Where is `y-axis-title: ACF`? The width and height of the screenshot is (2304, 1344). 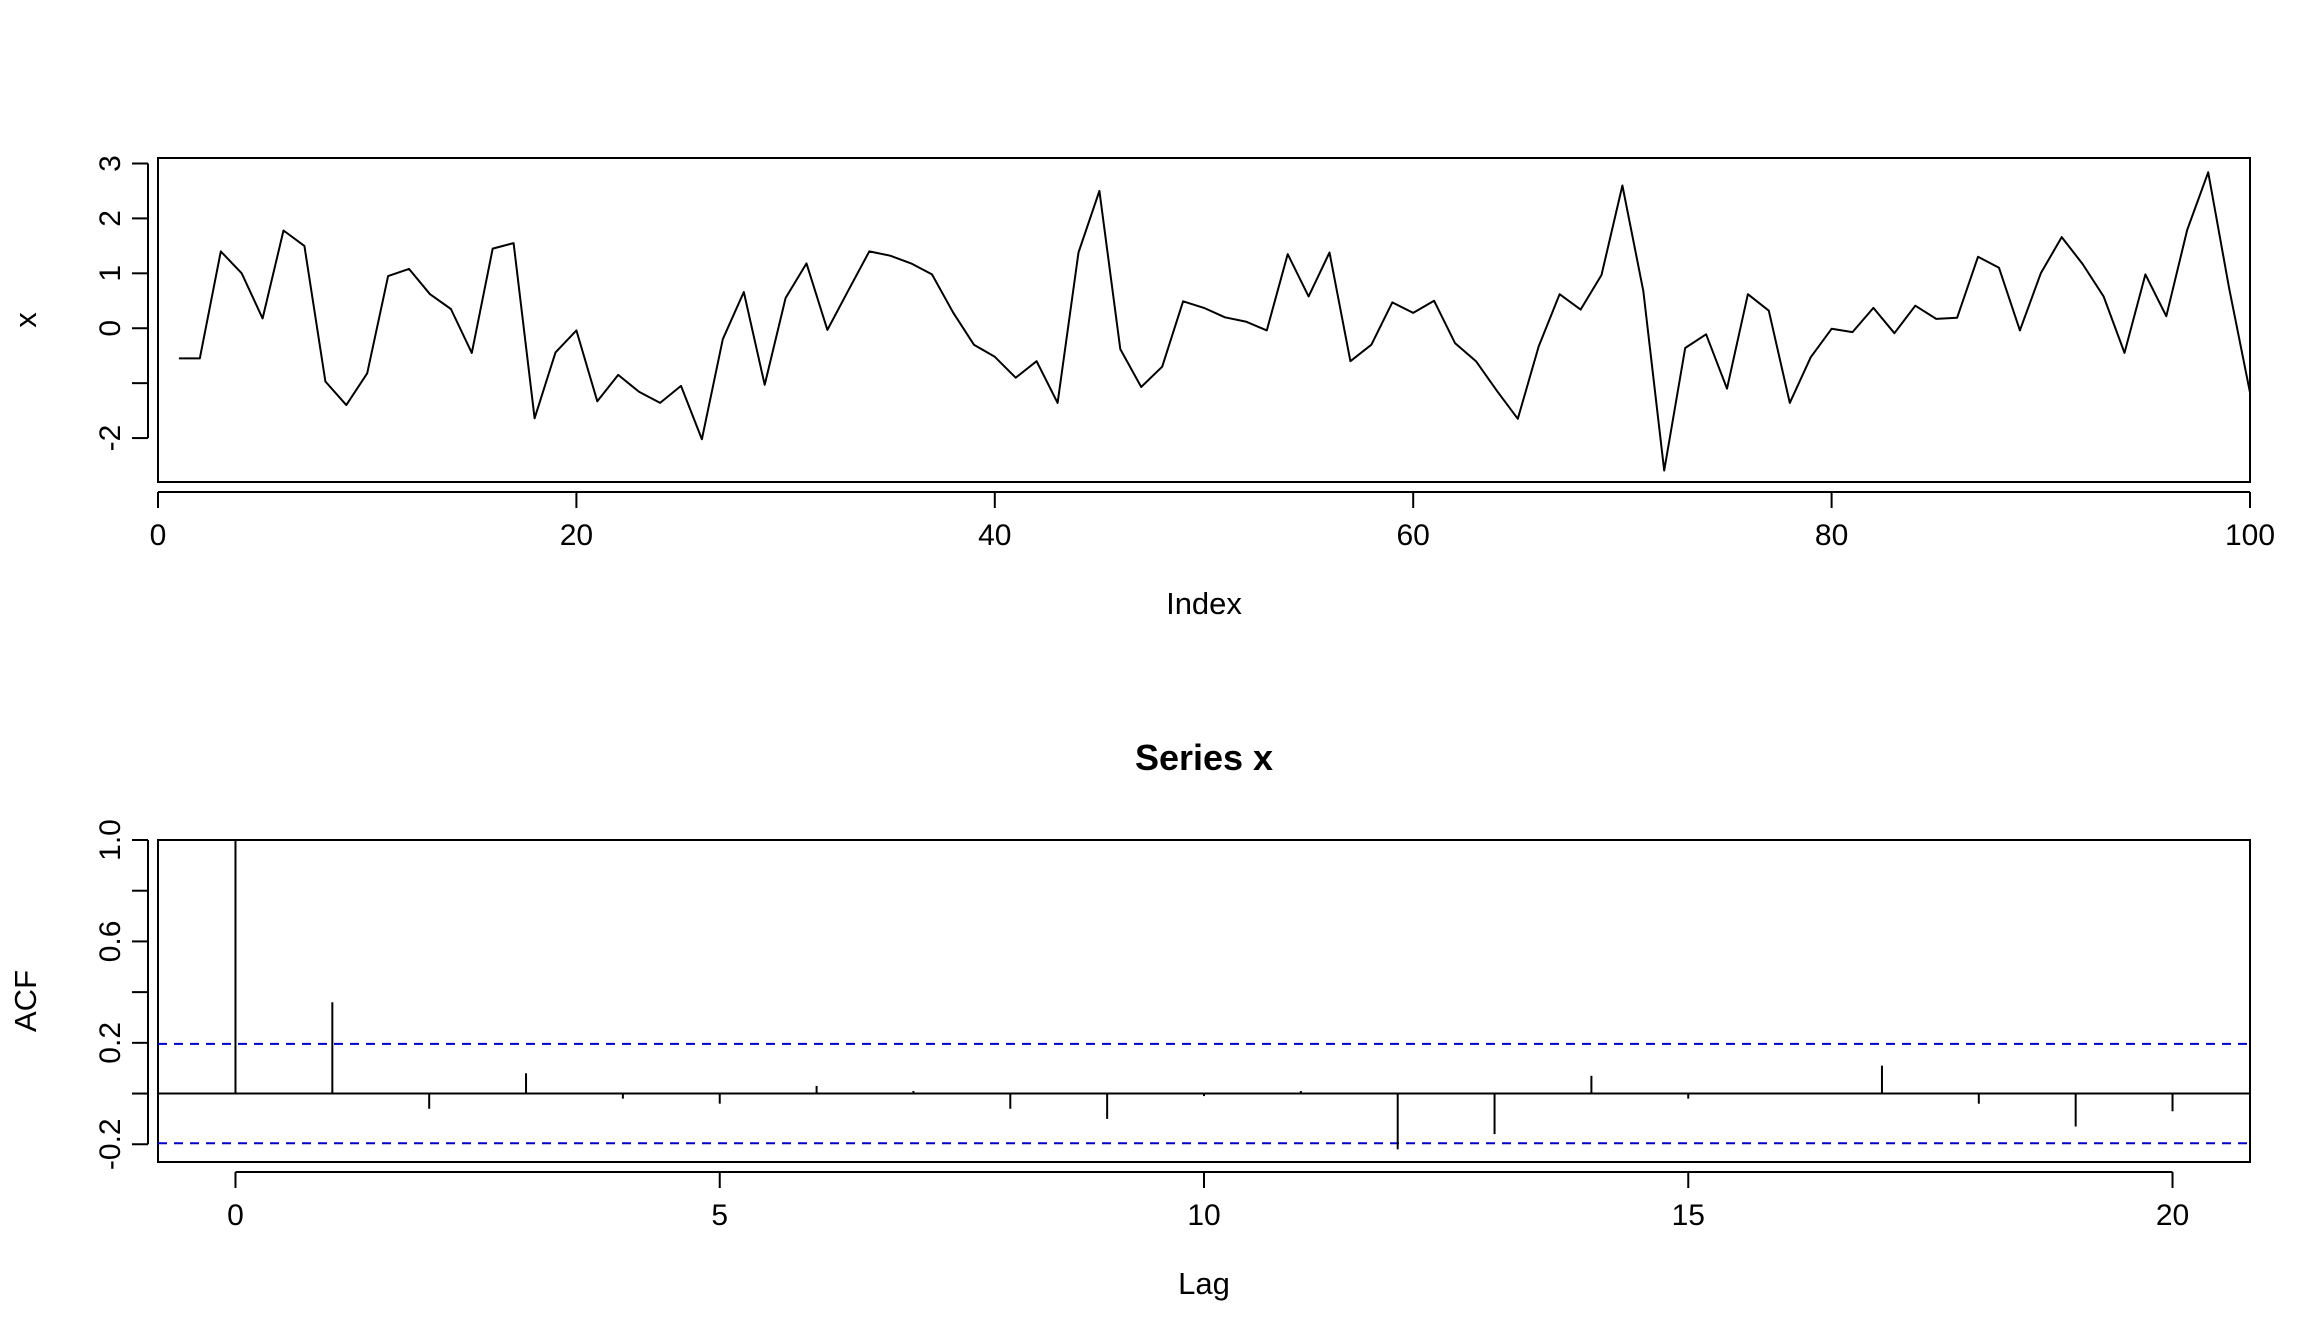
y-axis-title: ACF is located at coordinates (25, 1001).